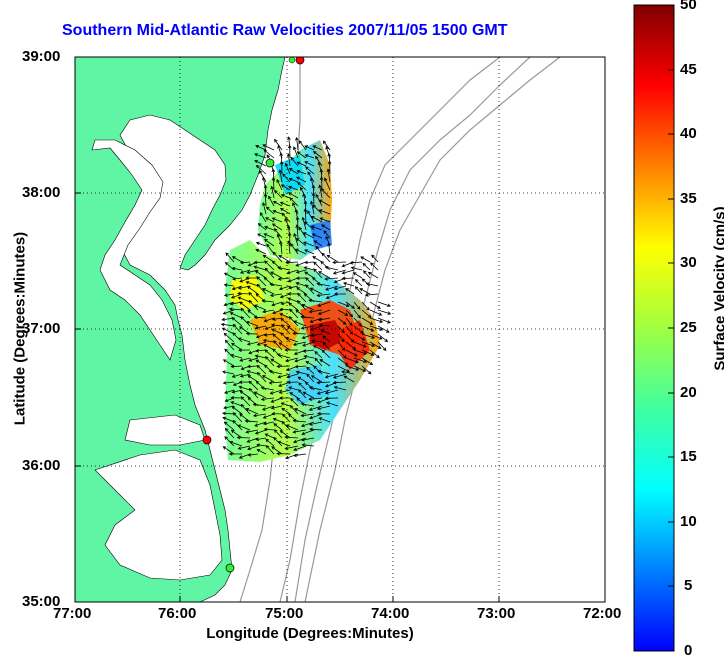 This screenshot has height=659, width=724. I want to click on colorbar-tick-label: 20, so click(688, 392).